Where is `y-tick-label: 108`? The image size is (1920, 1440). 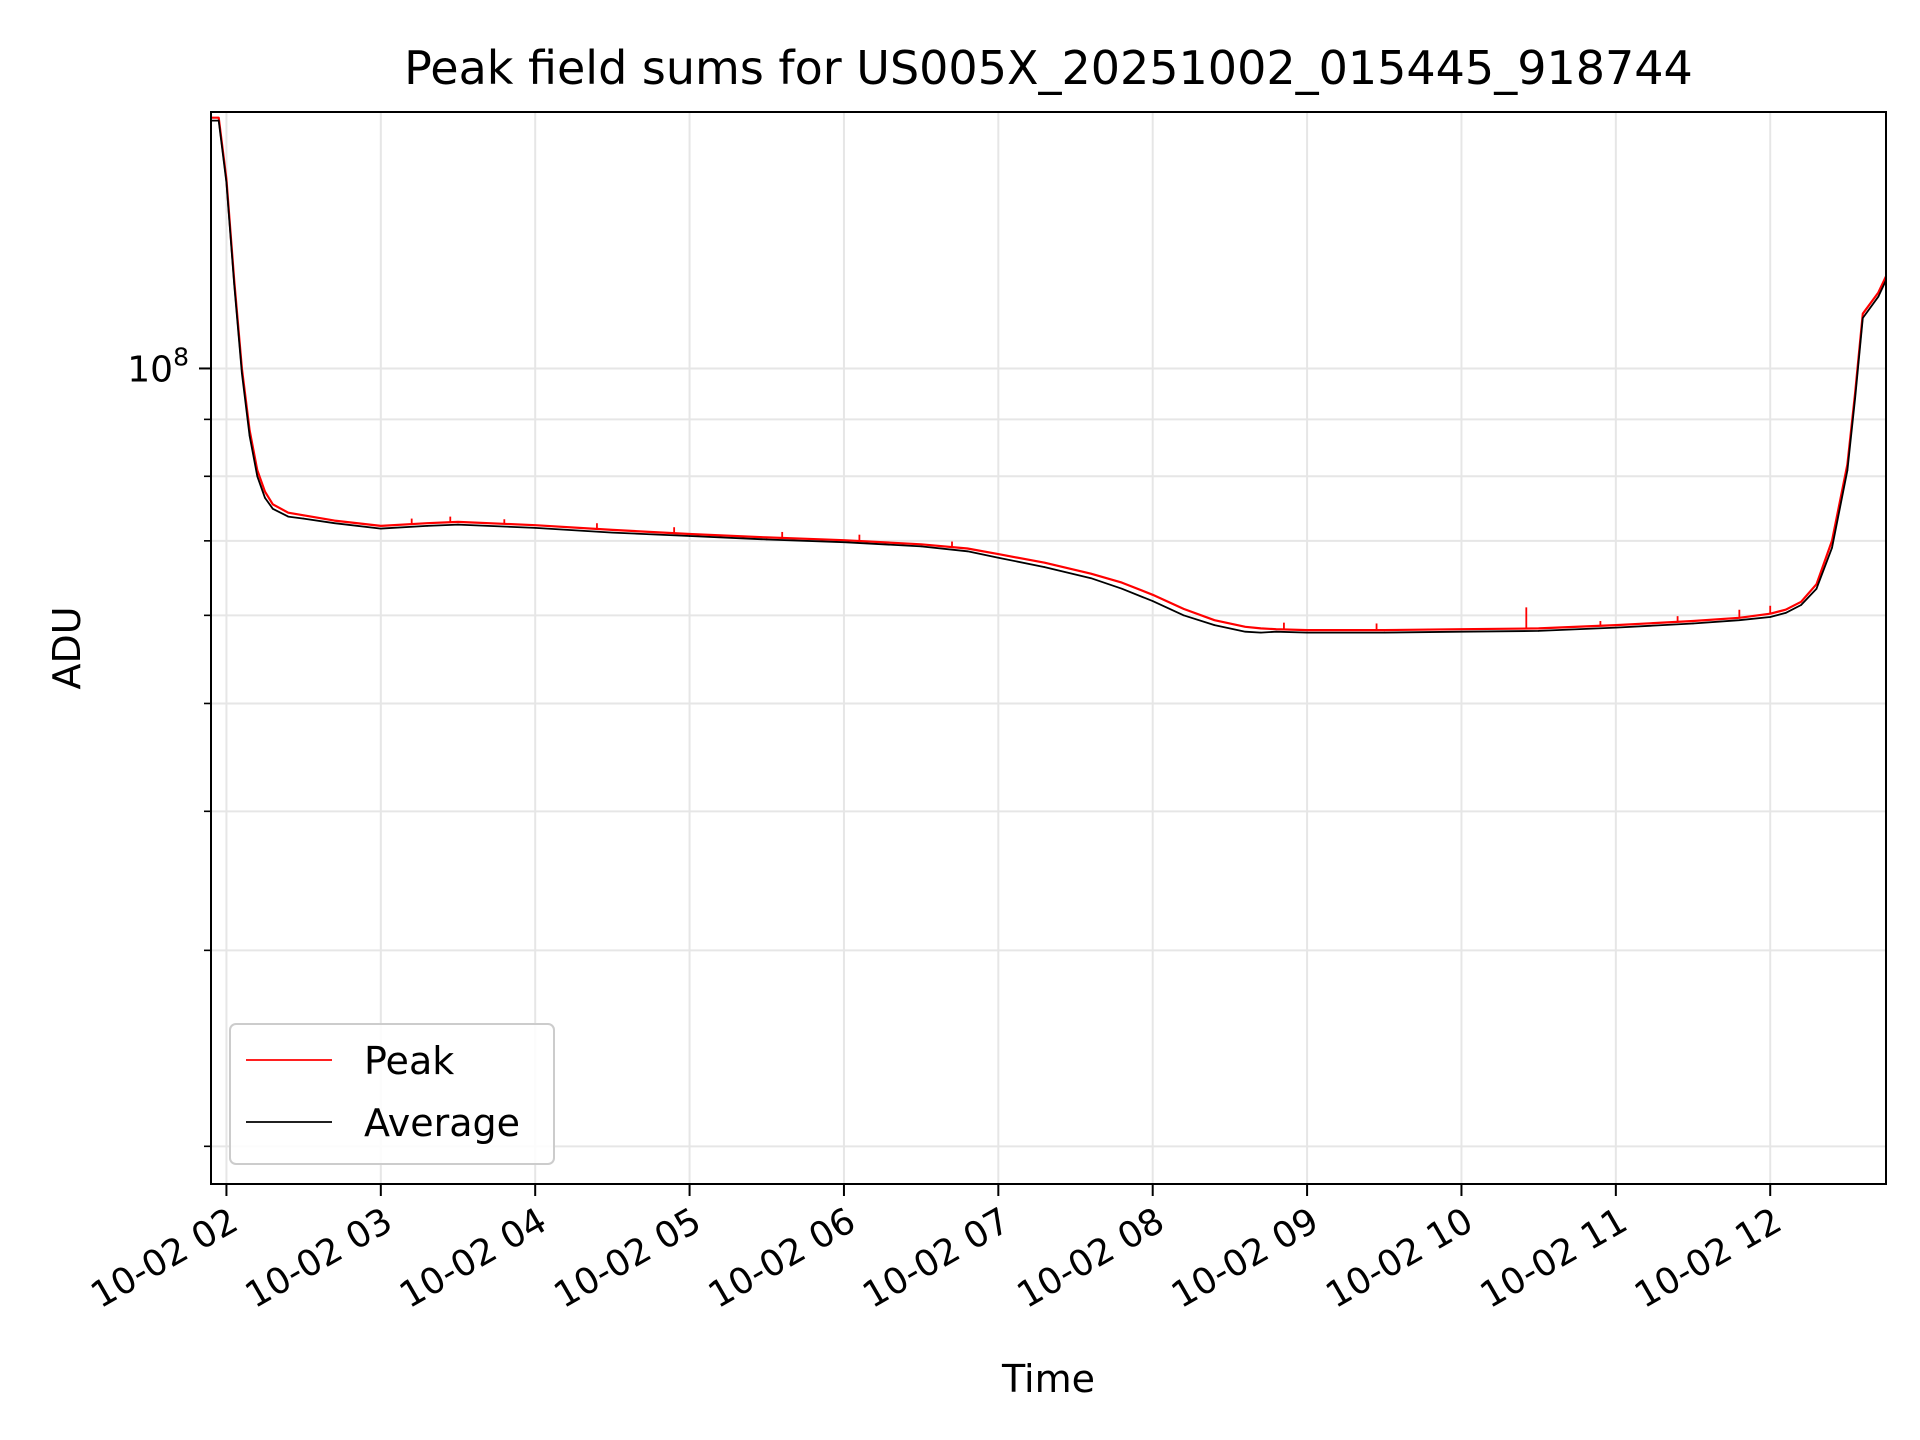
y-tick-label: 108 is located at coordinates (158, 366).